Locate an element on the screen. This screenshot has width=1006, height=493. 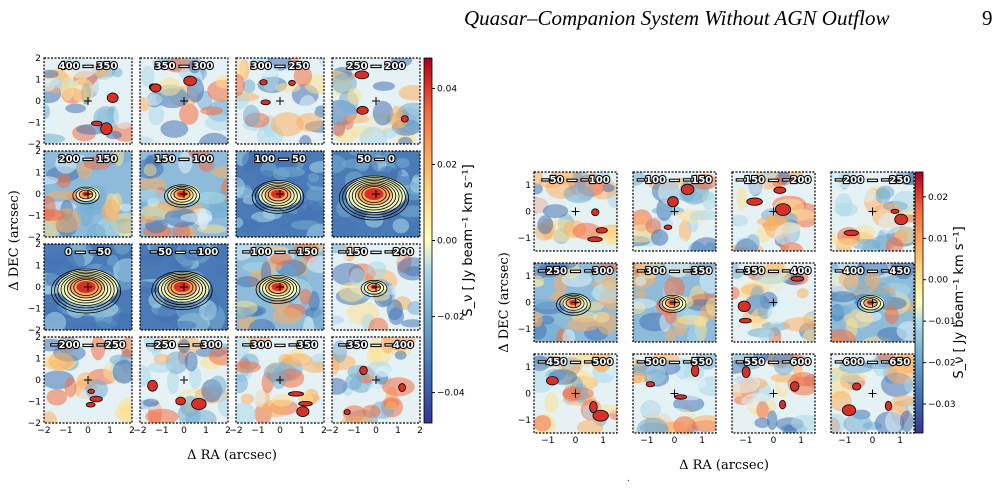
y-tick-label: 1 is located at coordinates (38, 267).